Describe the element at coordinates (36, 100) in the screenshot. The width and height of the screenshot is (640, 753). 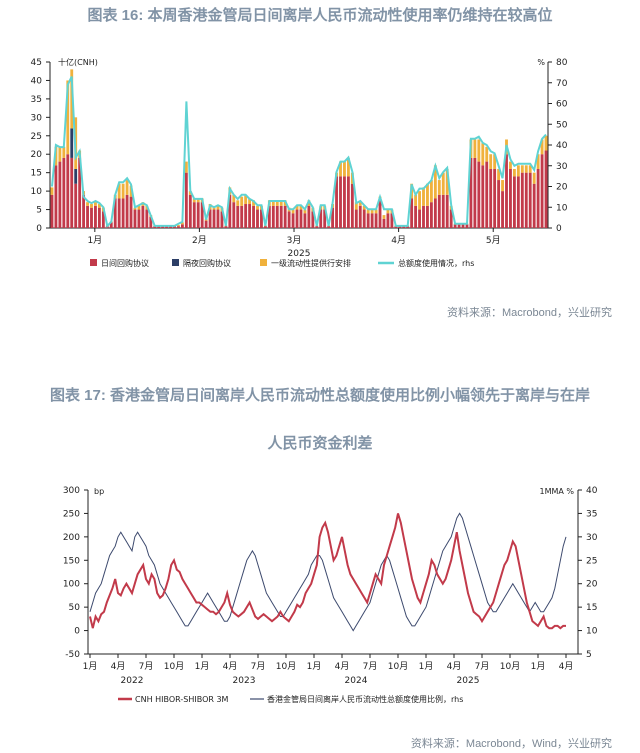
I see `y-tick-label: 35` at that location.